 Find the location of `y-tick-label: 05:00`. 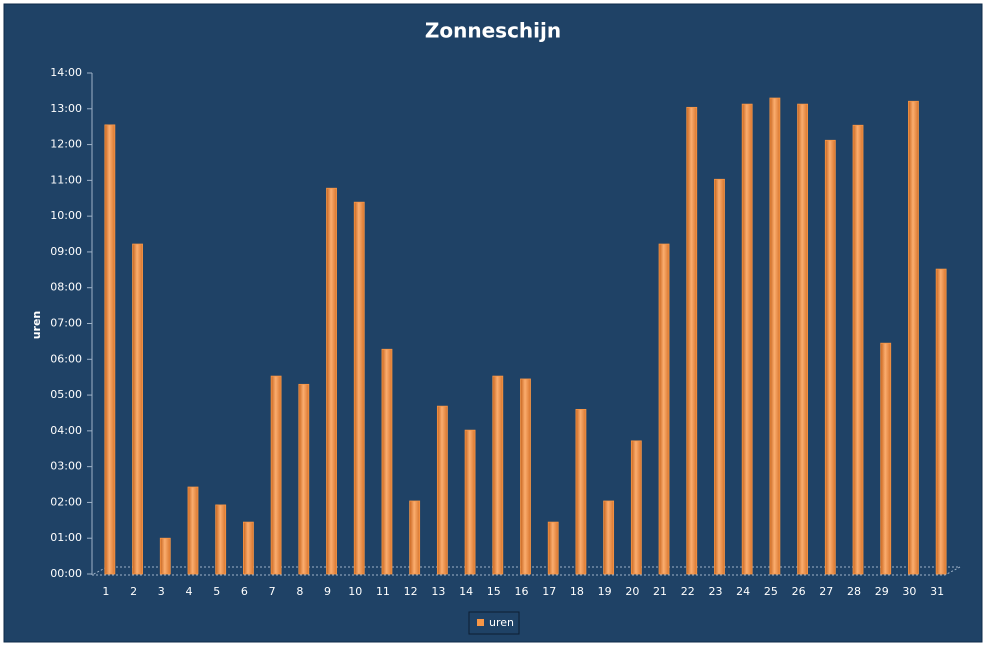

y-tick-label: 05:00 is located at coordinates (66, 394).